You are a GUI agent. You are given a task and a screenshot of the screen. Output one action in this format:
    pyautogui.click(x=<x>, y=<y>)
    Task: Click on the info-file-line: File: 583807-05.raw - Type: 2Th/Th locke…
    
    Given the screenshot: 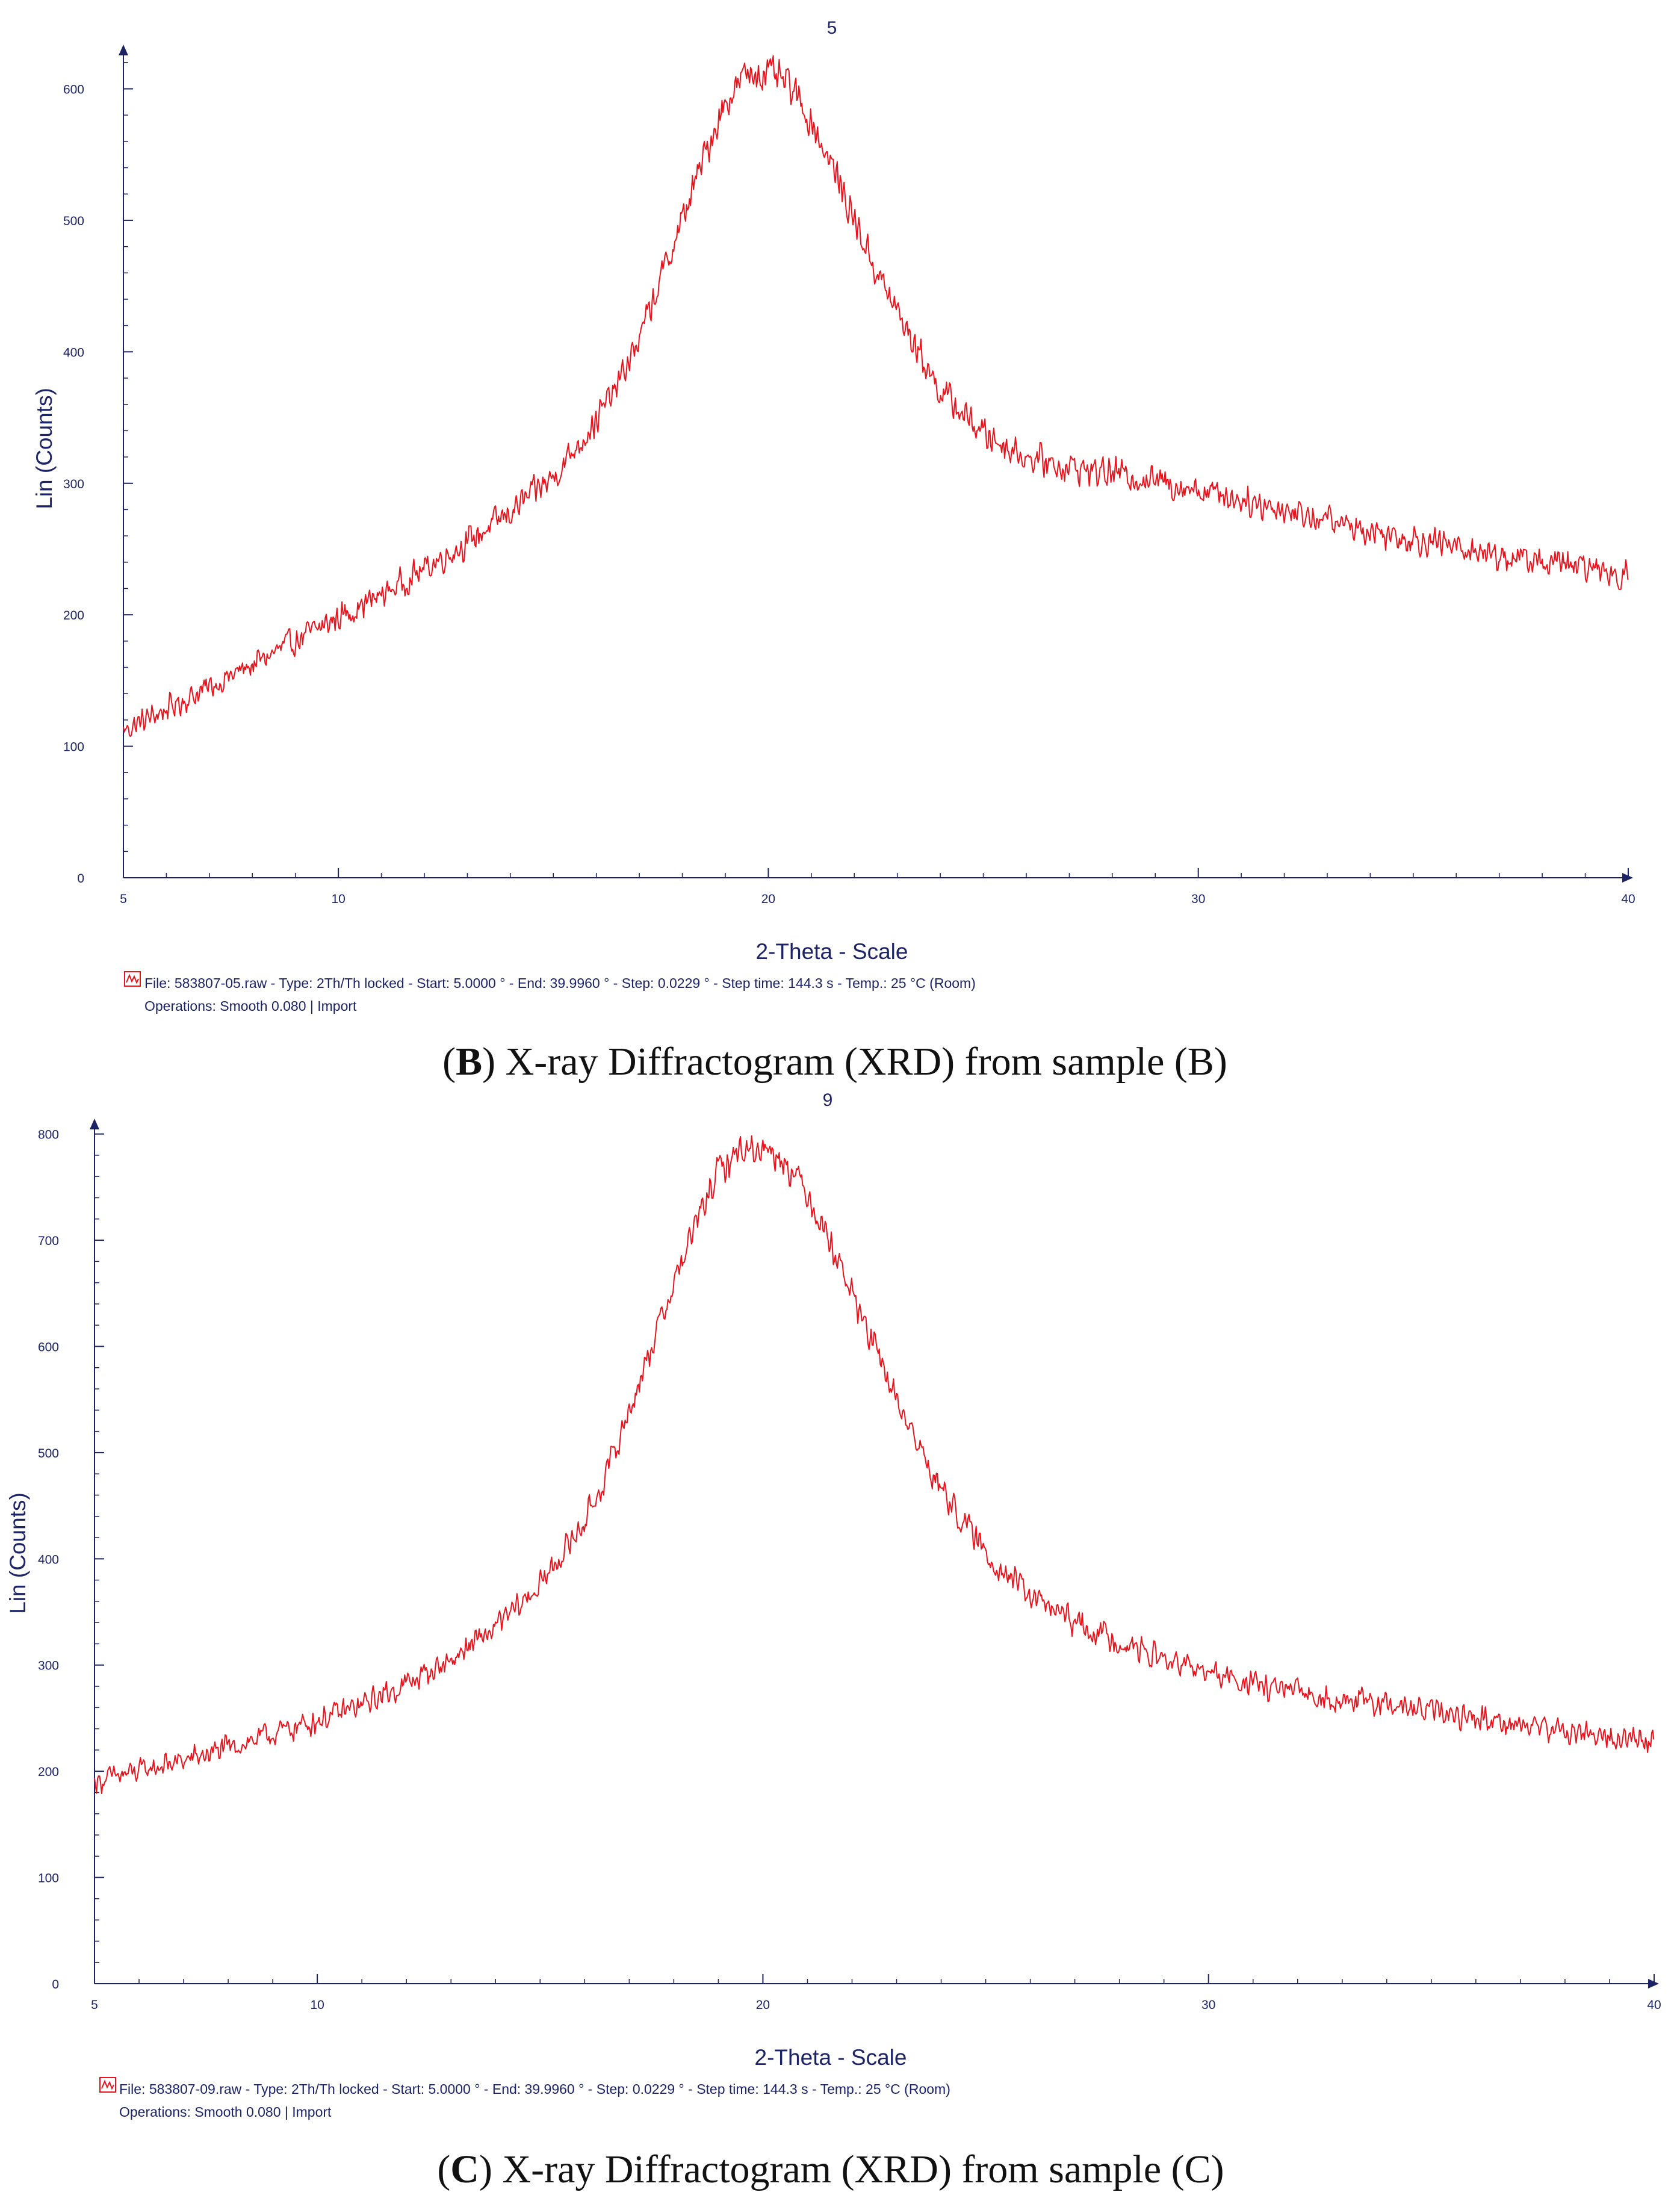 What is the action you would take?
    pyautogui.click(x=560, y=983)
    